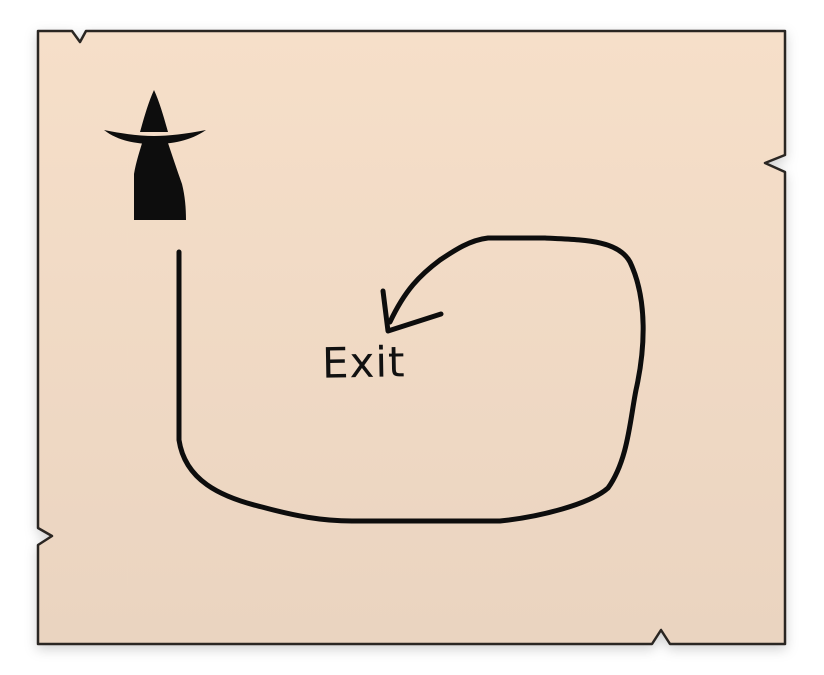 The image size is (824, 675). What do you see at coordinates (155, 155) in the screenshot?
I see `wizard-icon` at bounding box center [155, 155].